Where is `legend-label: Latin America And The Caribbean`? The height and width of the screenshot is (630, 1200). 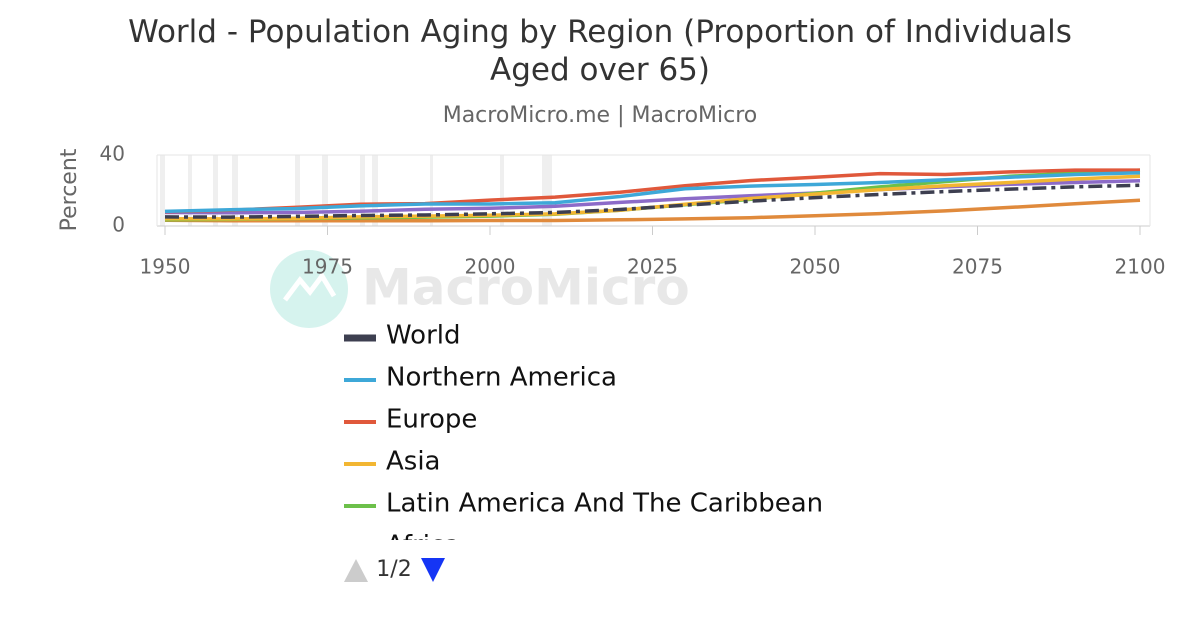 legend-label: Latin America And The Caribbean is located at coordinates (604, 504).